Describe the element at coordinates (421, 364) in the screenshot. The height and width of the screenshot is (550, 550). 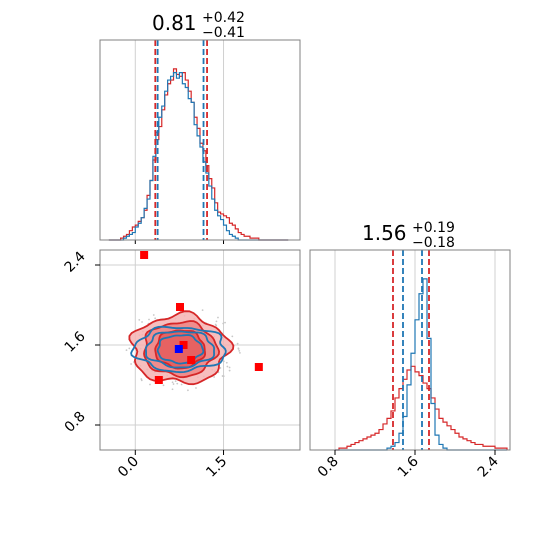
I see `p2-hist-blue` at that location.